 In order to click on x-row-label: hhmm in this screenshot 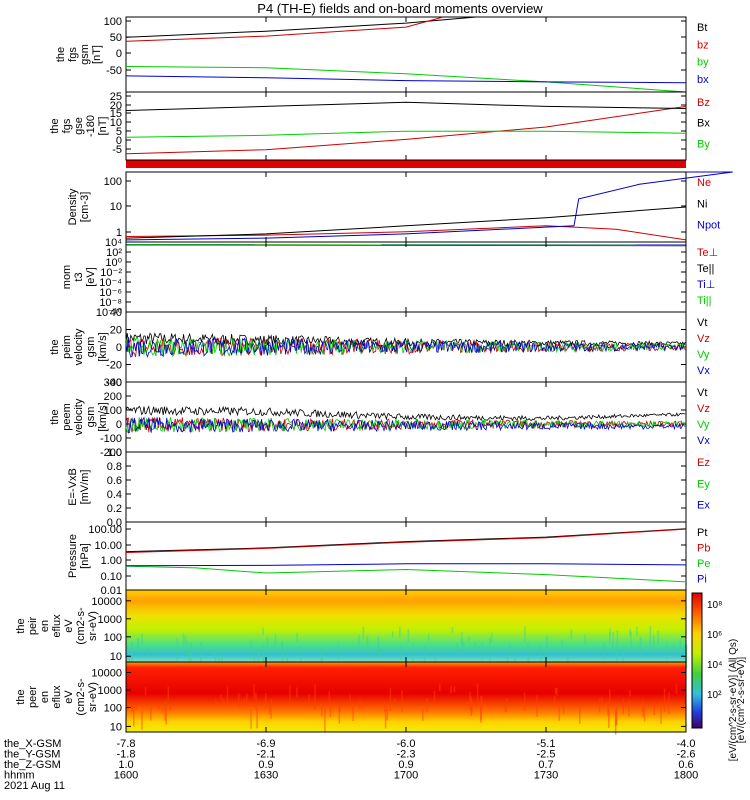, I will do `click(19, 776)`.